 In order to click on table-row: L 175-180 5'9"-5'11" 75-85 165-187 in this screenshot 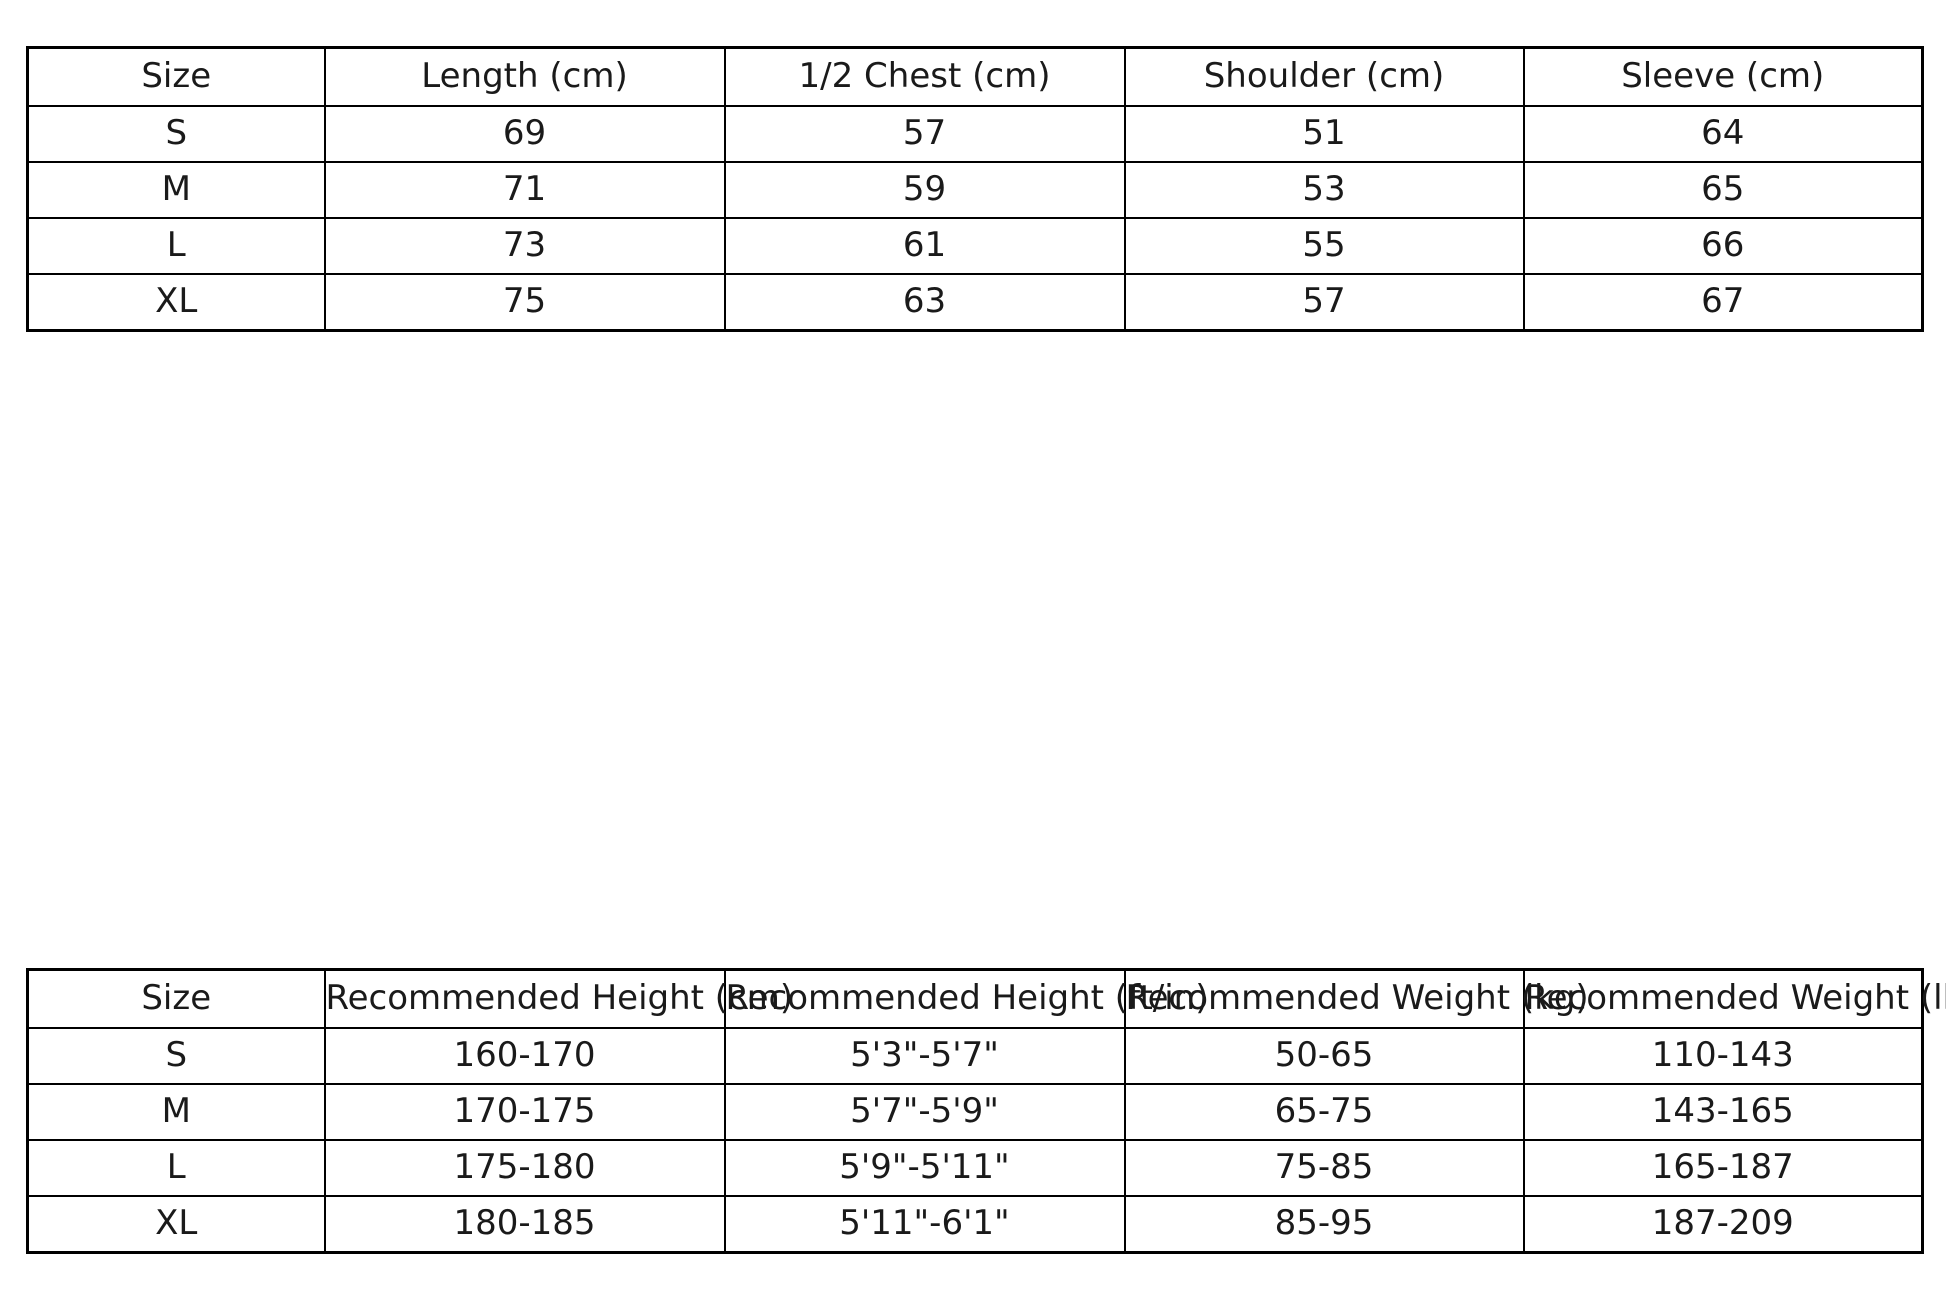, I will do `click(975, 1168)`.